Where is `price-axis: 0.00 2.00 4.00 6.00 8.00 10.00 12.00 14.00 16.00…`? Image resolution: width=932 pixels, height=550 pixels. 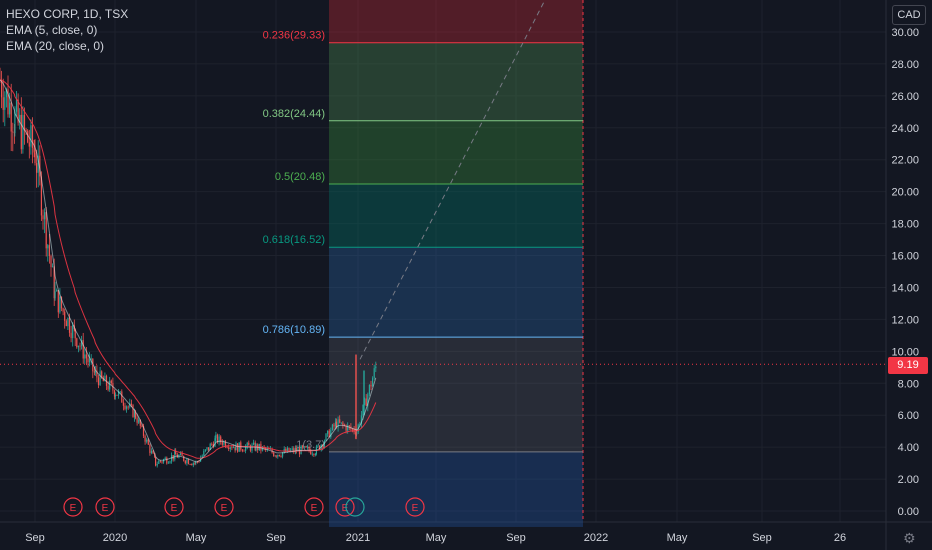
price-axis: 0.00 2.00 4.00 6.00 8.00 10.00 12.00 14.00 16.00… is located at coordinates (905, 272).